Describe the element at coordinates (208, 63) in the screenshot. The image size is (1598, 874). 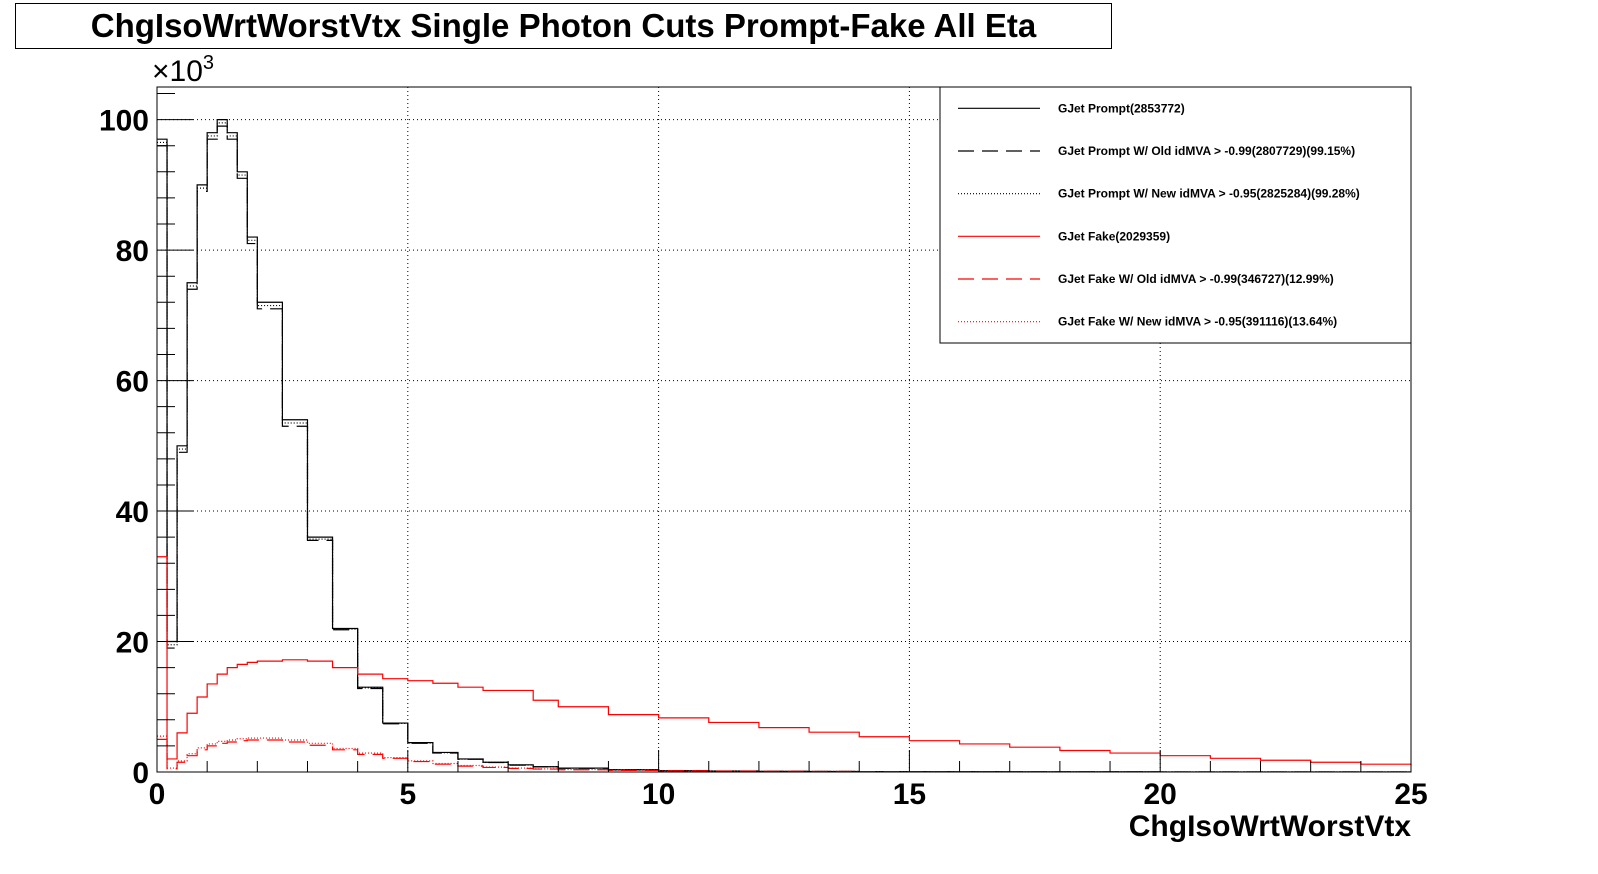
I see `y-multiplier-exponent: 3` at that location.